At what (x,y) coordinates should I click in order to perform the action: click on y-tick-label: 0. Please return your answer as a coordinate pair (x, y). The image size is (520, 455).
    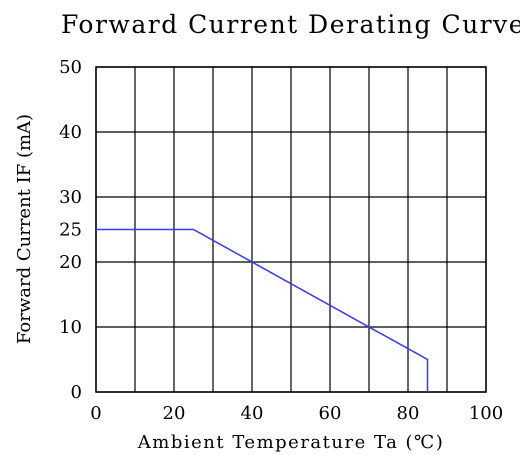
    Looking at the image, I should click on (76, 392).